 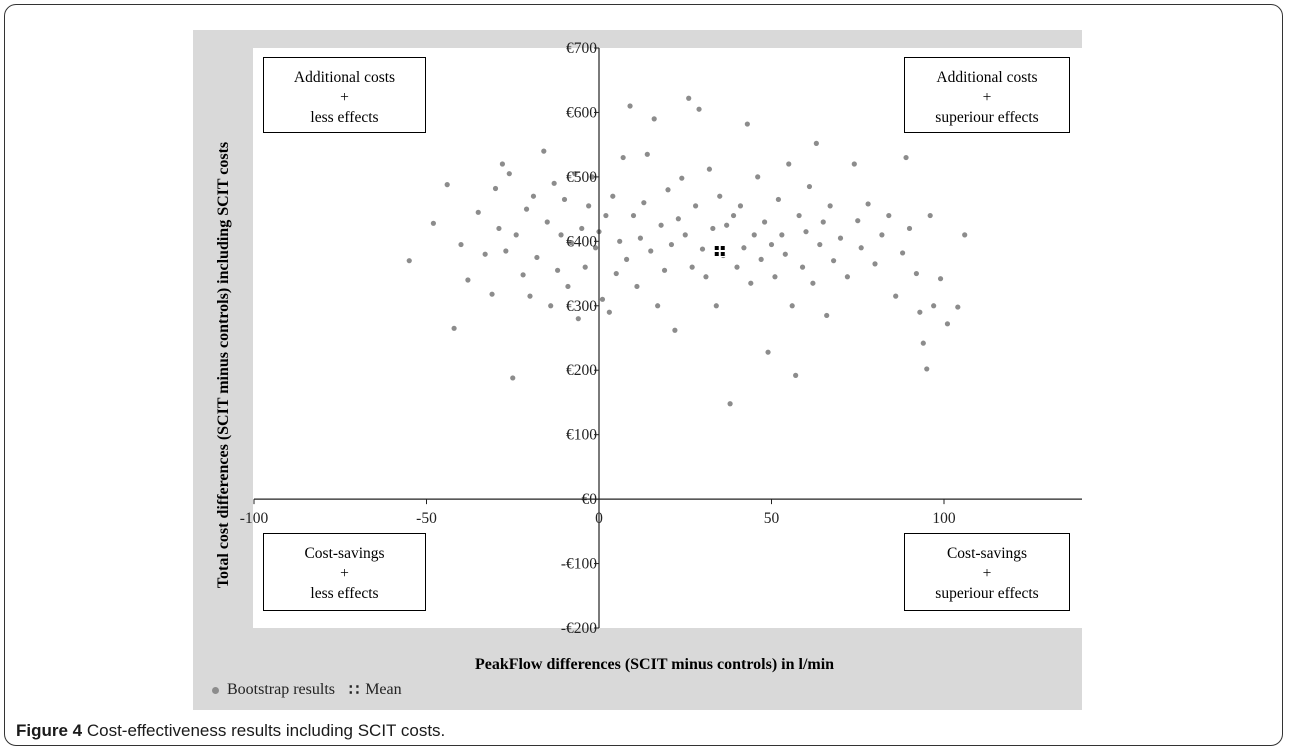 I want to click on quadrant-label-bottom-left: Cost-savings + less effects, so click(x=344, y=572).